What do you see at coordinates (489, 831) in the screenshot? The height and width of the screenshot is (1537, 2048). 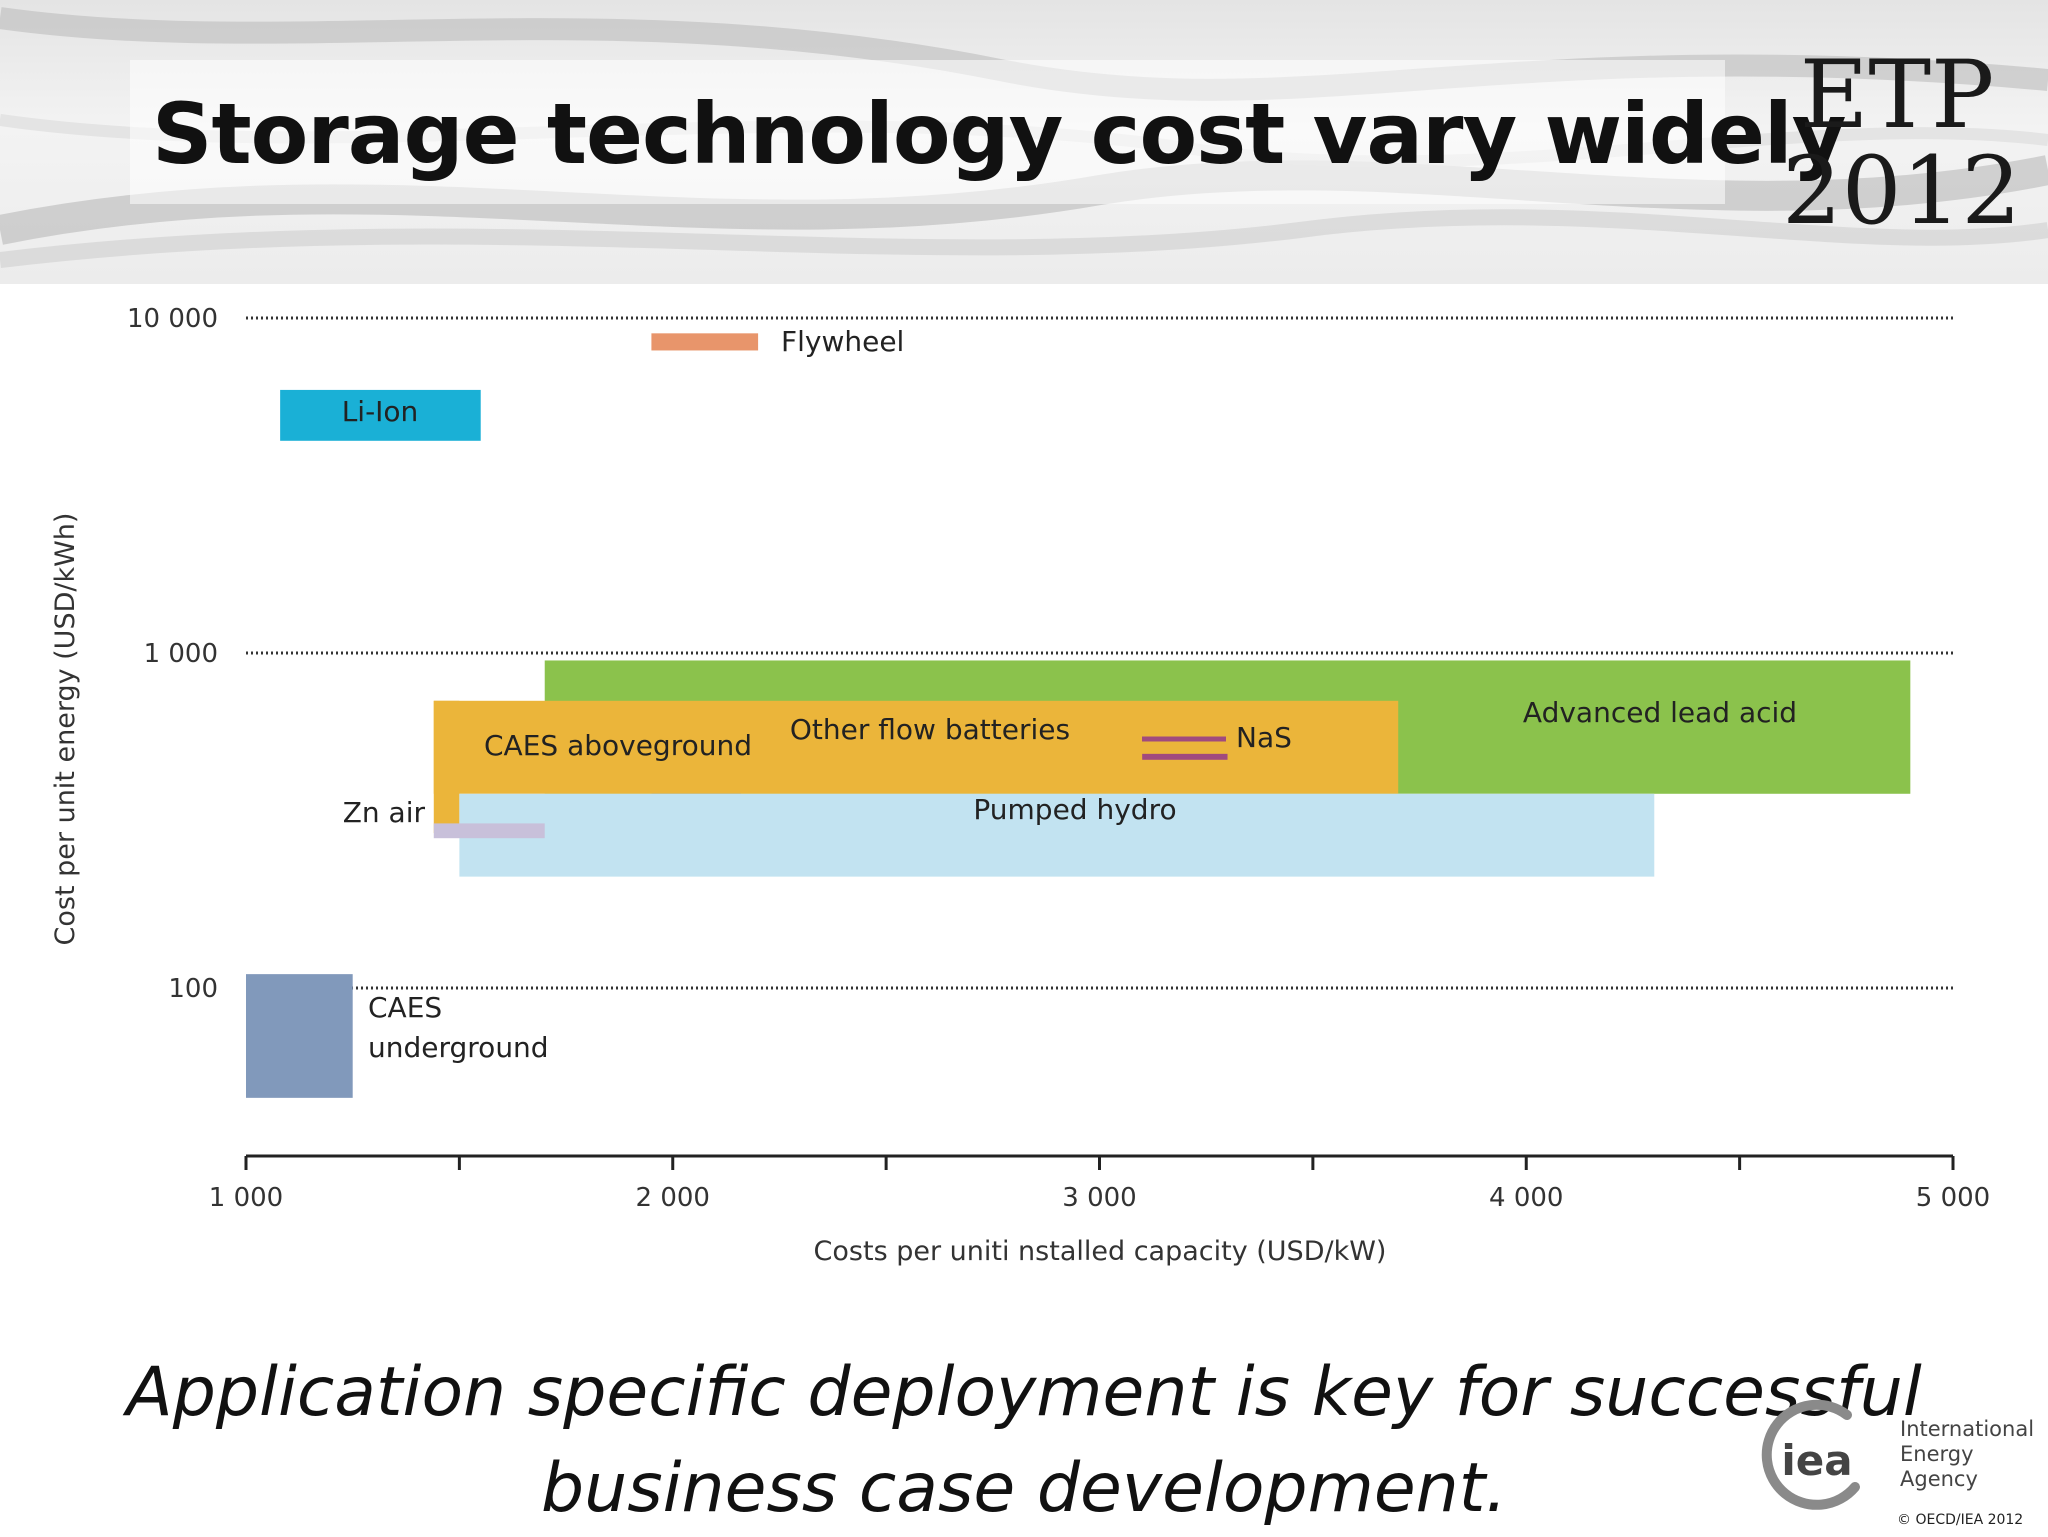 I see `bar-zn-air` at bounding box center [489, 831].